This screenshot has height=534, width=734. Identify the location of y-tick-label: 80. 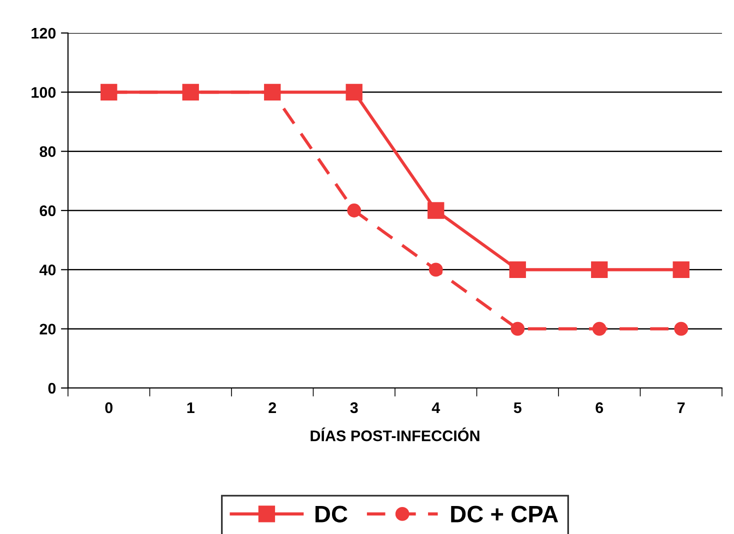
(48, 152).